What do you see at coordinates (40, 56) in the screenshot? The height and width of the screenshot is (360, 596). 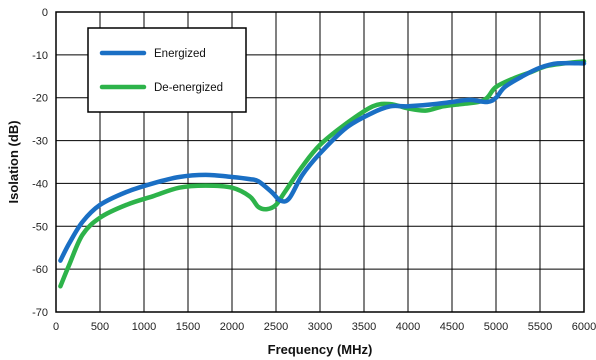 I see `y-tick-label: -10` at bounding box center [40, 56].